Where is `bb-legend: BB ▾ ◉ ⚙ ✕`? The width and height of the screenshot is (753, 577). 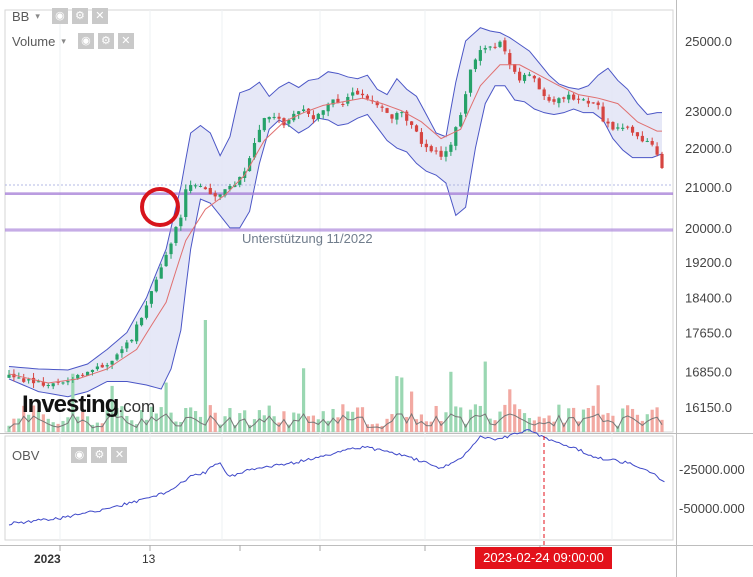 bb-legend: BB ▾ ◉ ⚙ ✕ is located at coordinates (60, 16).